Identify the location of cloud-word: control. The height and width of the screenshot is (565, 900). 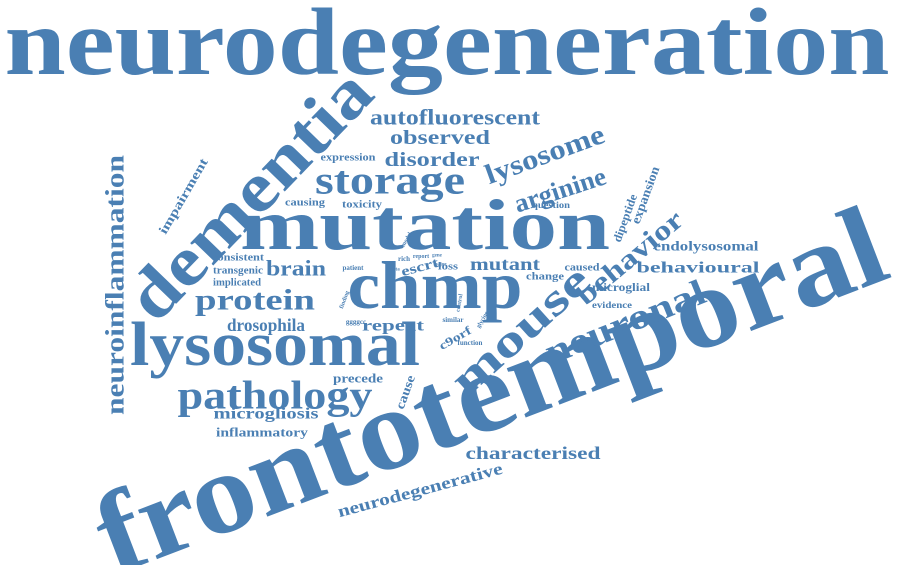
(459, 302).